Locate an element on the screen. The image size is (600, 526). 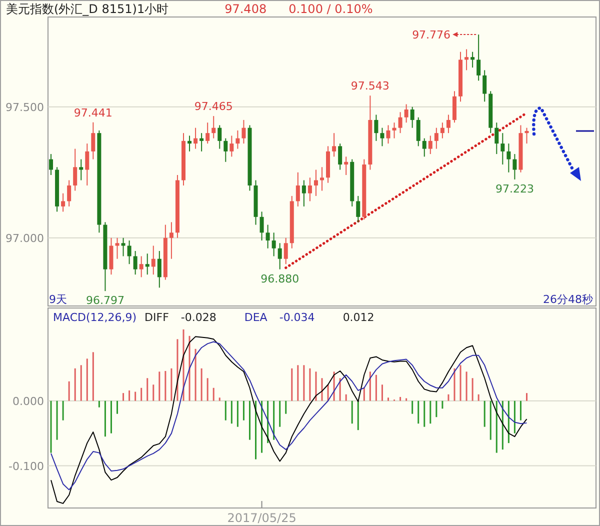
annotation: 97.441 is located at coordinates (93, 113).